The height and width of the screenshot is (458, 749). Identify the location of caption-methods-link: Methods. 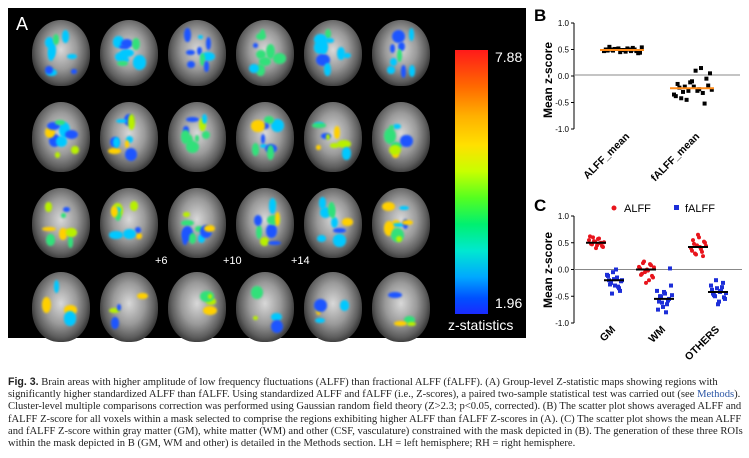
(716, 395).